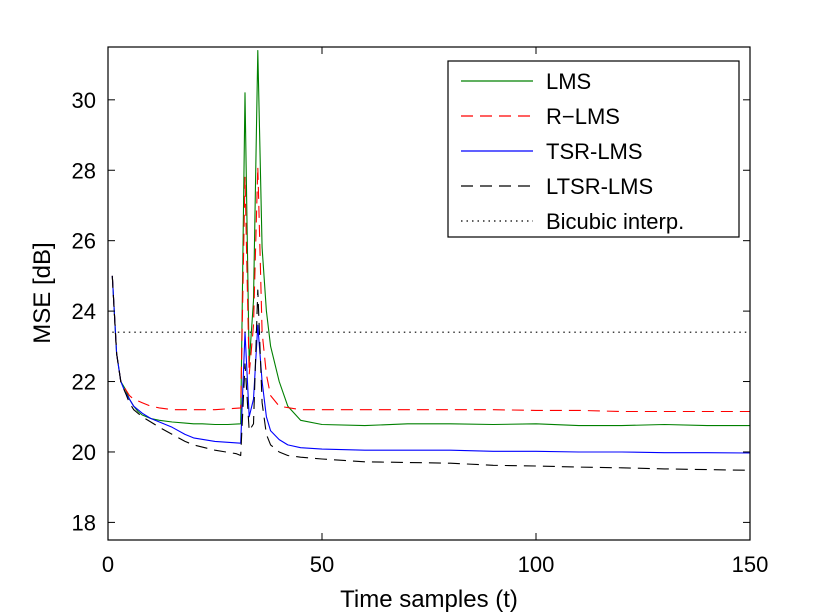 The height and width of the screenshot is (616, 830). What do you see at coordinates (42, 292) in the screenshot?
I see `y-axis-title: MSE [dB]` at bounding box center [42, 292].